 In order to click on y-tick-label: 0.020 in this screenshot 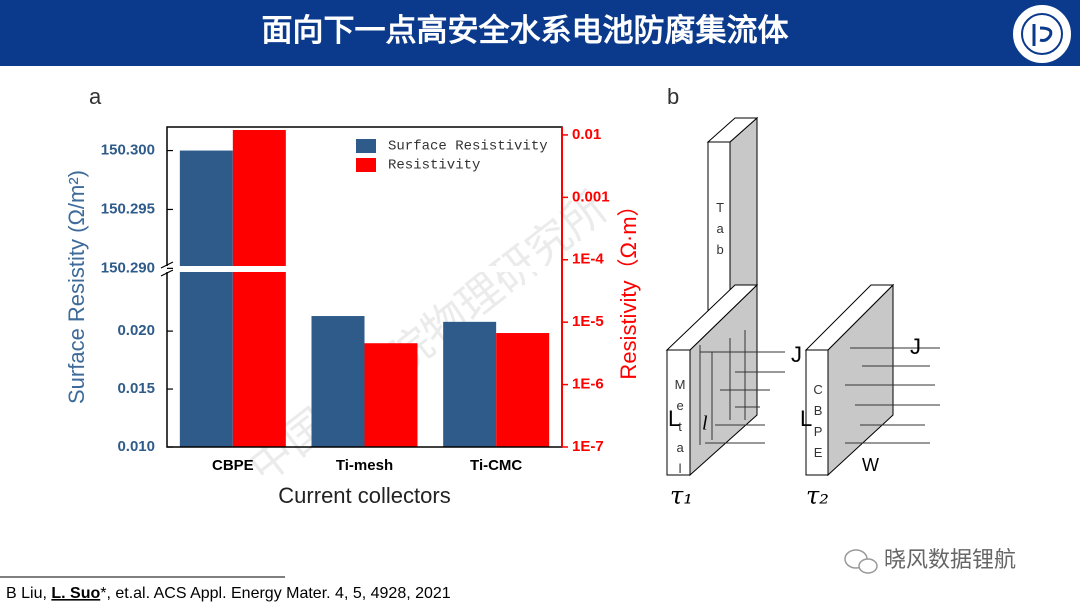, I will do `click(136, 330)`.